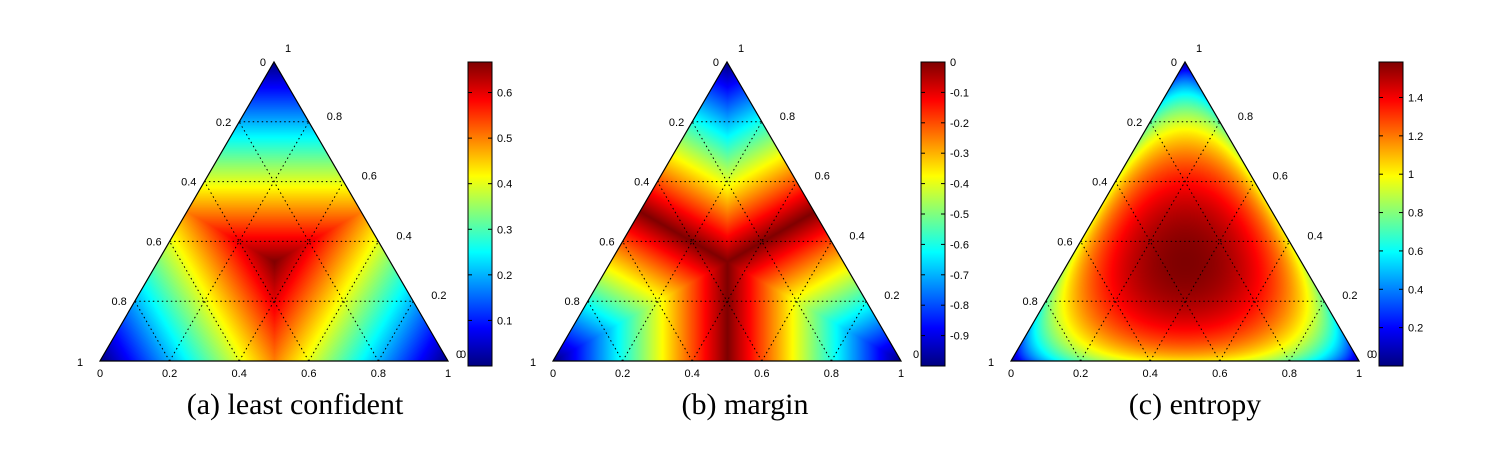 This screenshot has width=1510, height=464. What do you see at coordinates (1195, 404) in the screenshot?
I see `caption-entropy: (c) entropy` at bounding box center [1195, 404].